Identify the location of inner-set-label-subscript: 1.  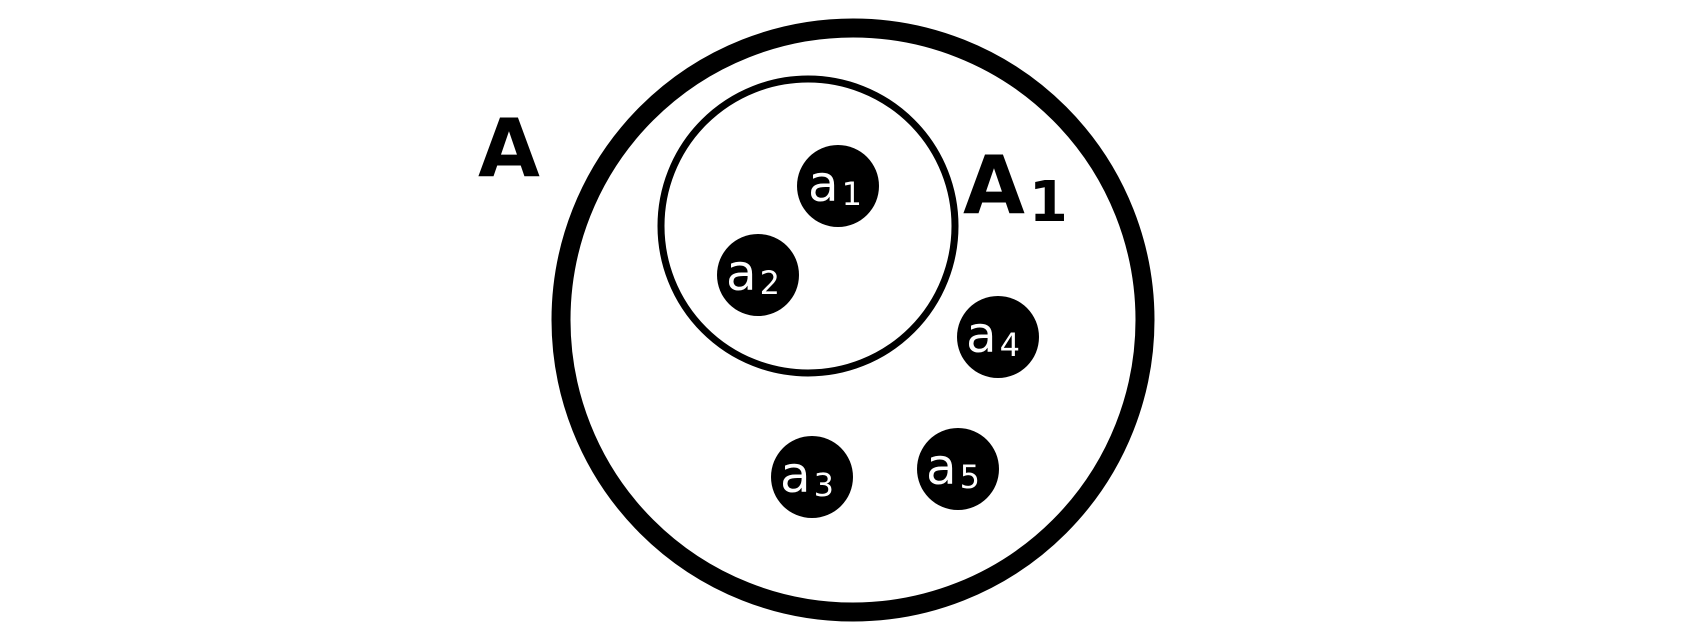
(1048, 202).